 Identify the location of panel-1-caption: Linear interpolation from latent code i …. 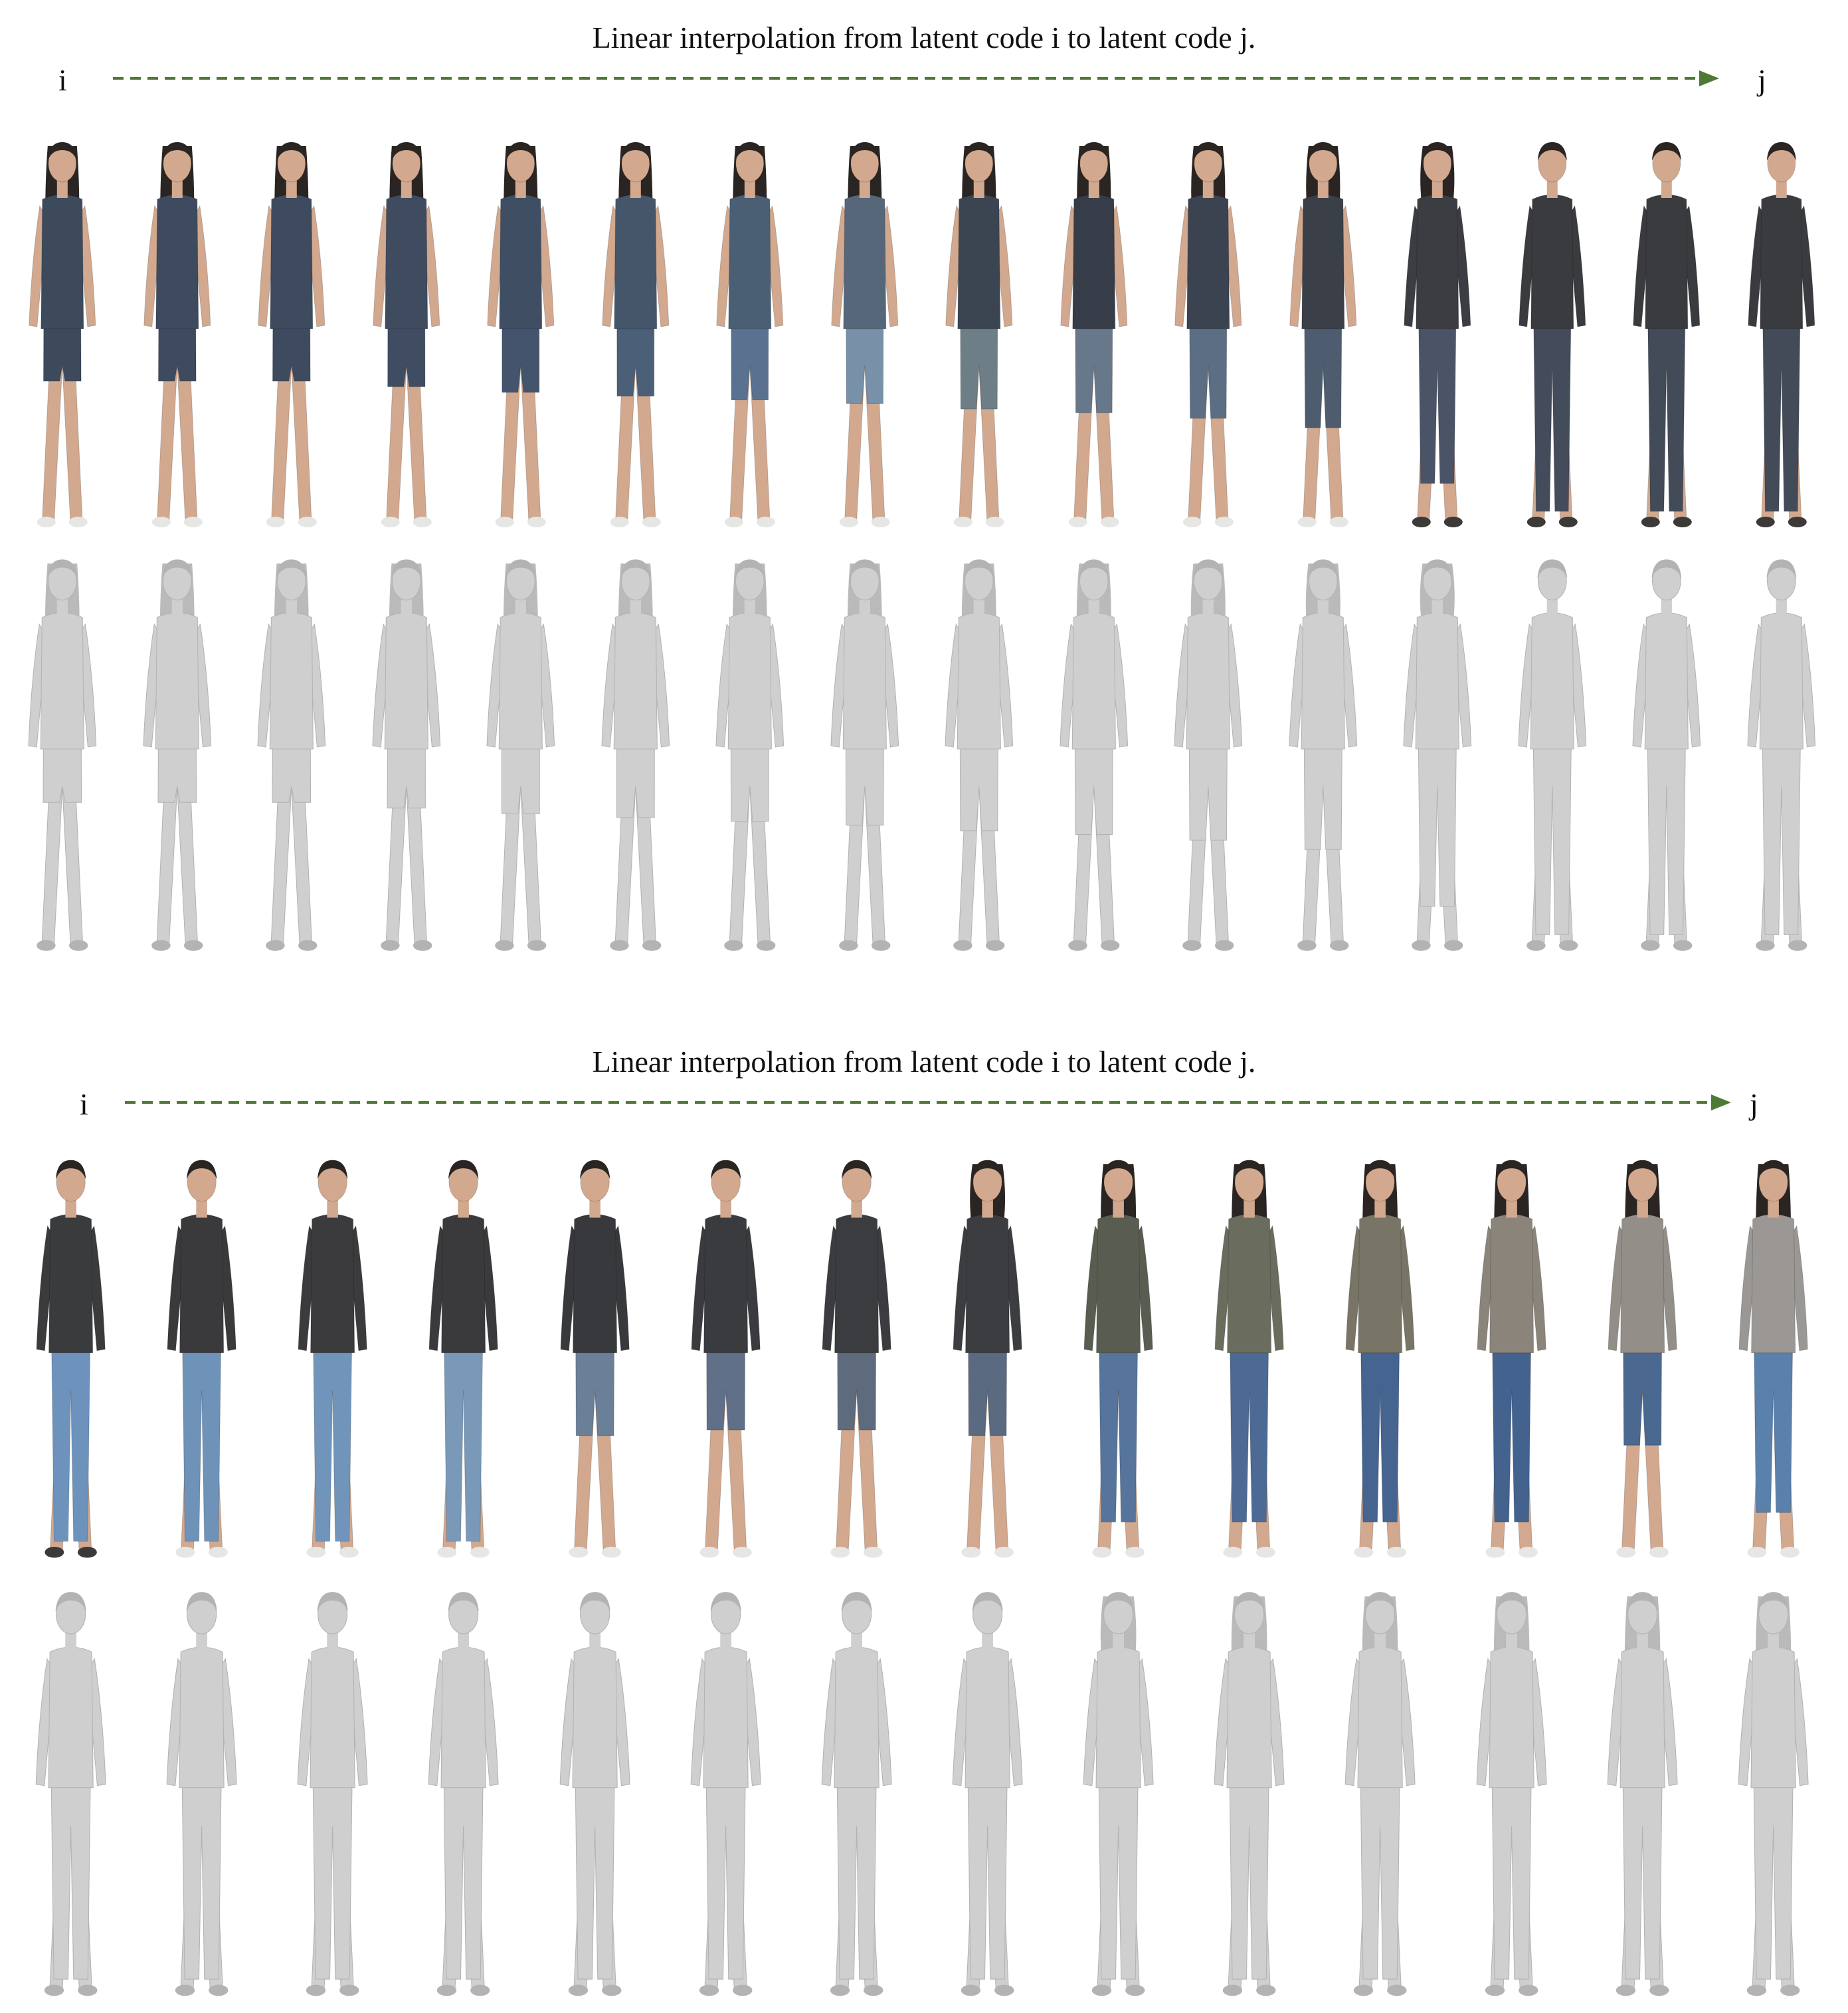
(924, 37).